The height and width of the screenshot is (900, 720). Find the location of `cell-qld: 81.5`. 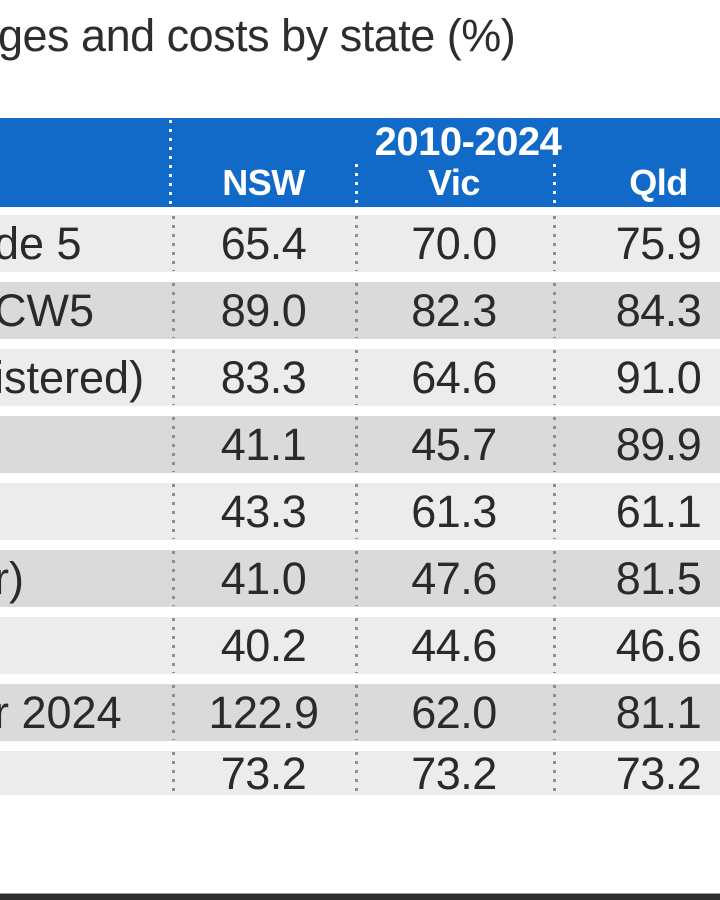

cell-qld: 81.5 is located at coordinates (636, 578).